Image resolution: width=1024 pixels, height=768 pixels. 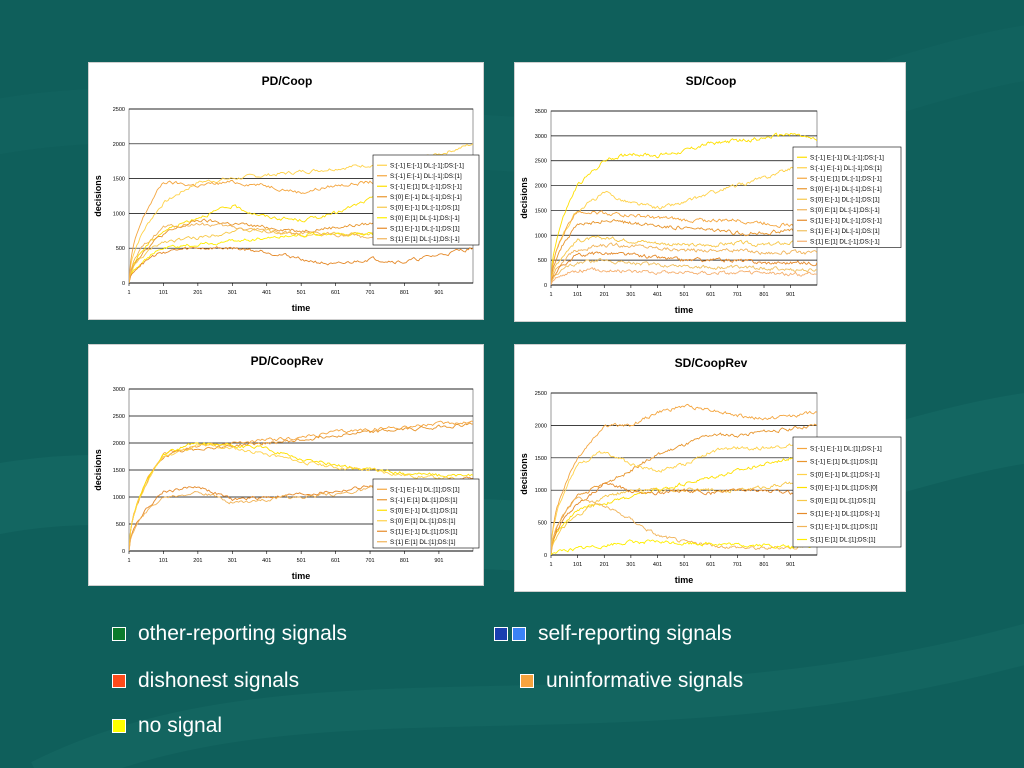 I want to click on light-blue-swatch-icon, so click(x=519, y=634).